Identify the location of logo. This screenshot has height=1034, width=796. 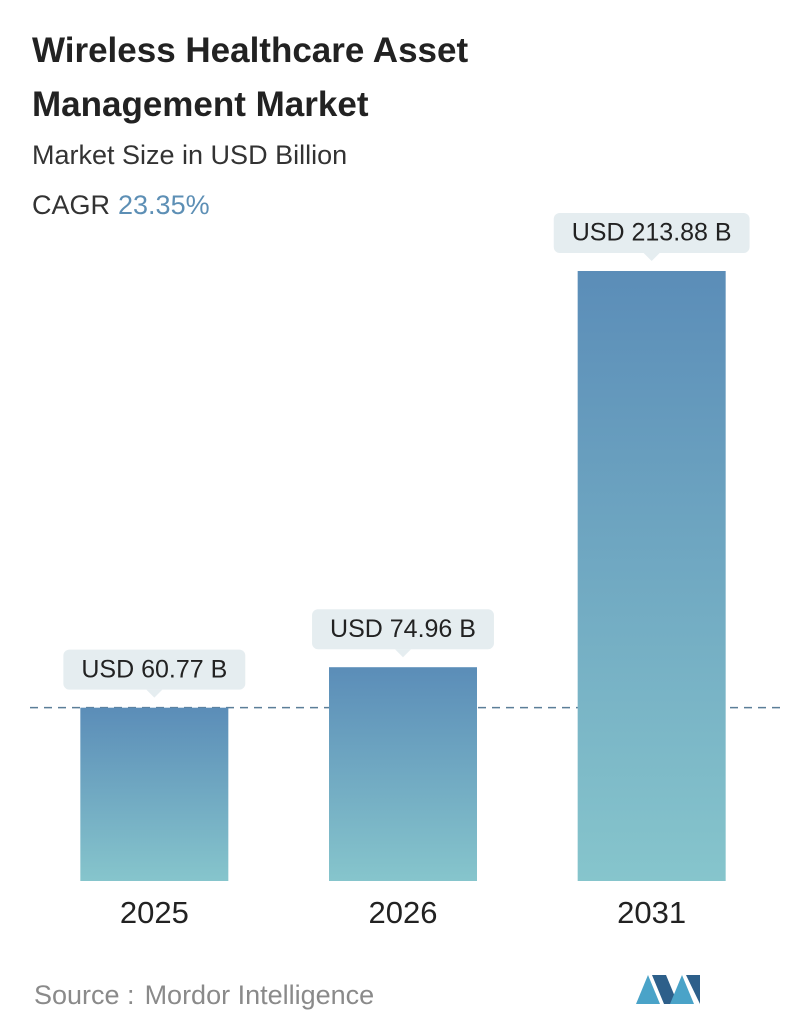
(668, 989).